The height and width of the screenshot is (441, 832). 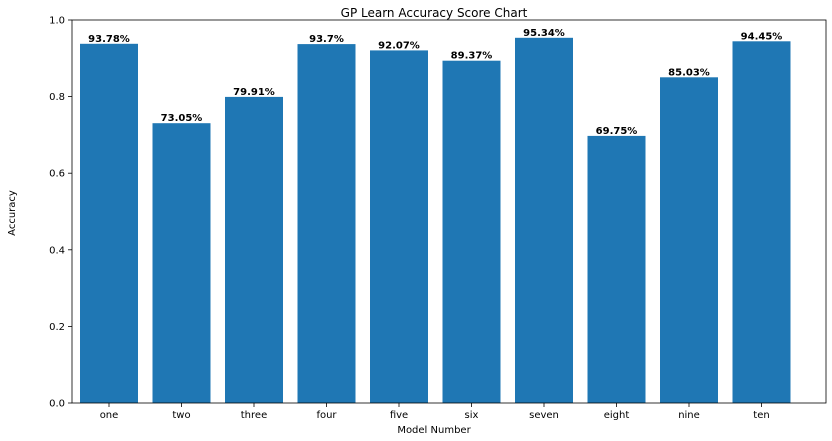 I want to click on x-axis-label: Model Number, so click(x=434, y=430).